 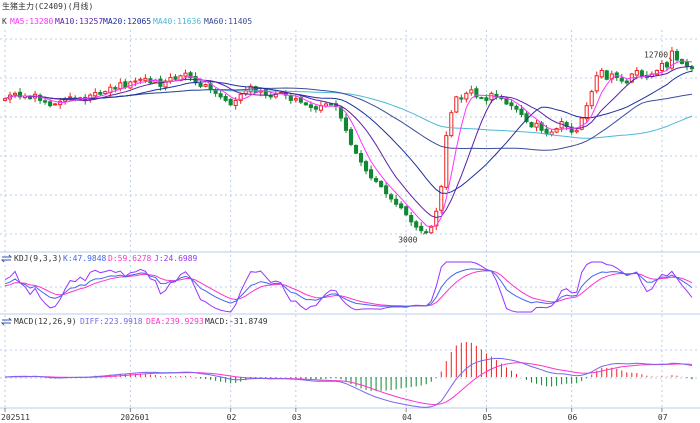 I want to click on kdj-d-line, so click(x=348, y=288).